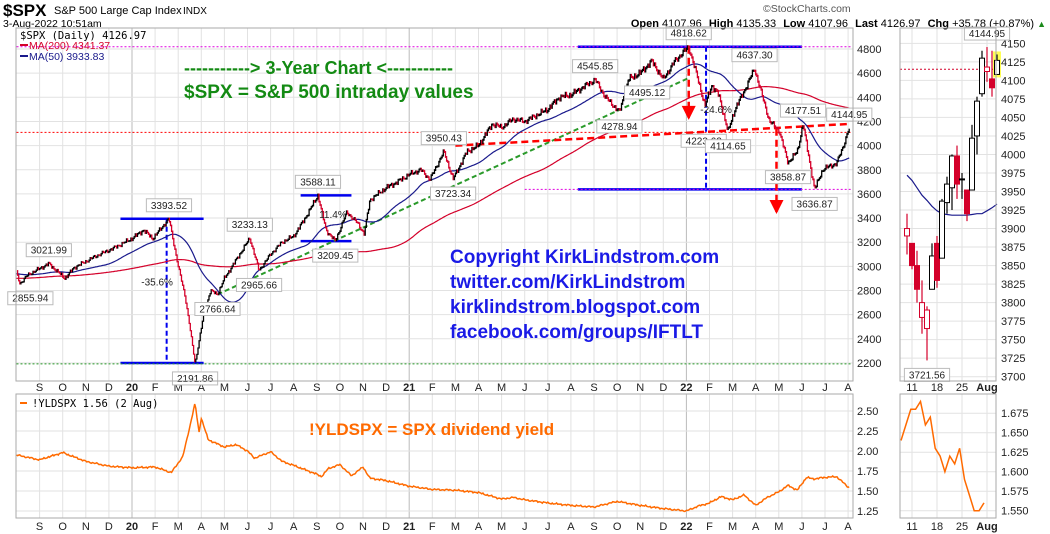 The image size is (1050, 534). What do you see at coordinates (1013, 63) in the screenshot?
I see `inset-tick-label: 4125` at bounding box center [1013, 63].